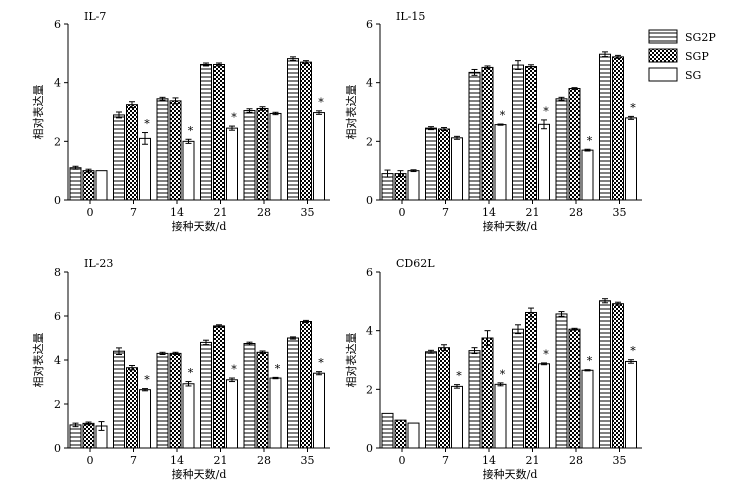 The width and height of the screenshot is (744, 488). What do you see at coordinates (489, 212) in the screenshot?
I see `x-tick-label: 14` at bounding box center [489, 212].